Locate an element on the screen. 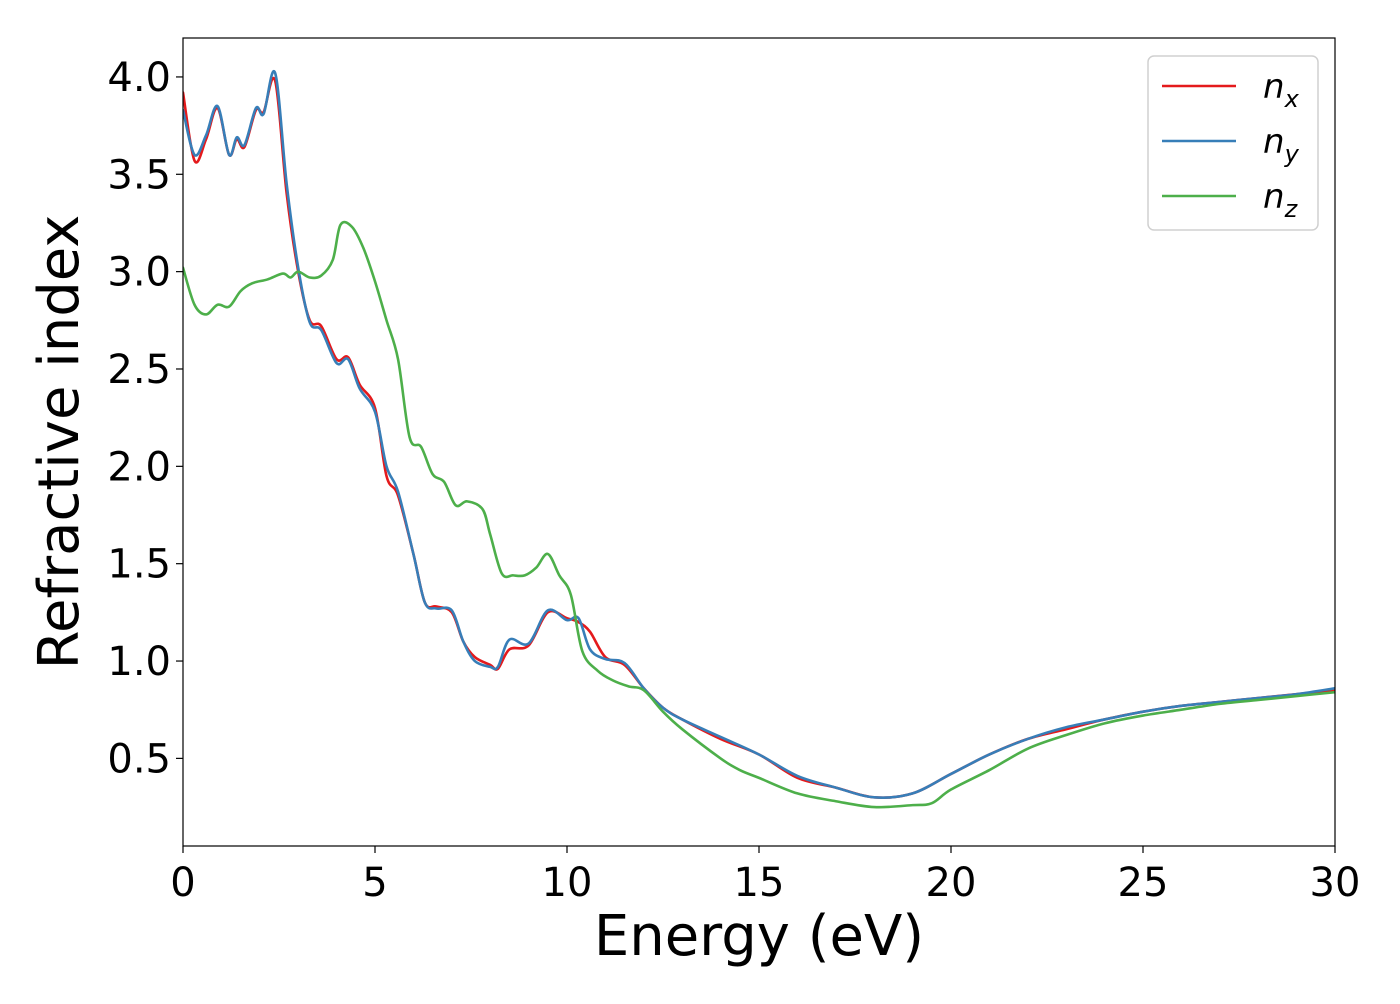 This screenshot has height=1004, width=1400. x-tick-label: 30 is located at coordinates (1335, 883).